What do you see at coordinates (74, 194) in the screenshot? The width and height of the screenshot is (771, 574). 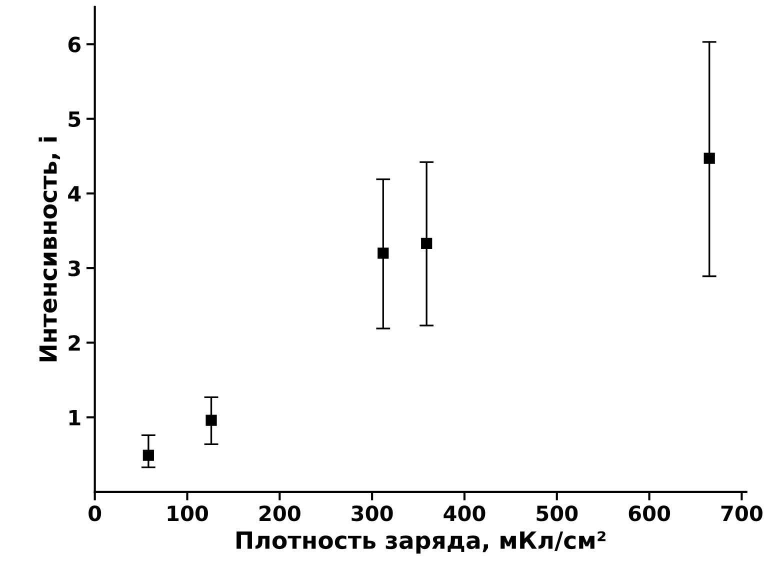 I see `y-tick-label: 4` at bounding box center [74, 194].